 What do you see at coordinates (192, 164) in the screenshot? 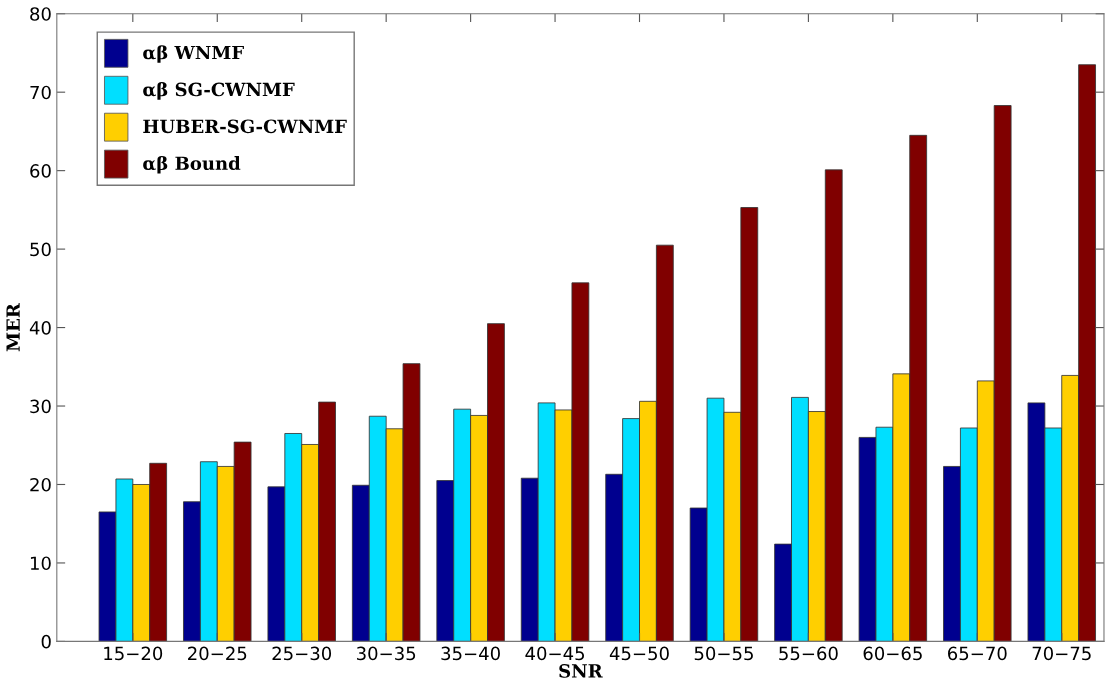
I see `legend-label: αβ Bound` at bounding box center [192, 164].